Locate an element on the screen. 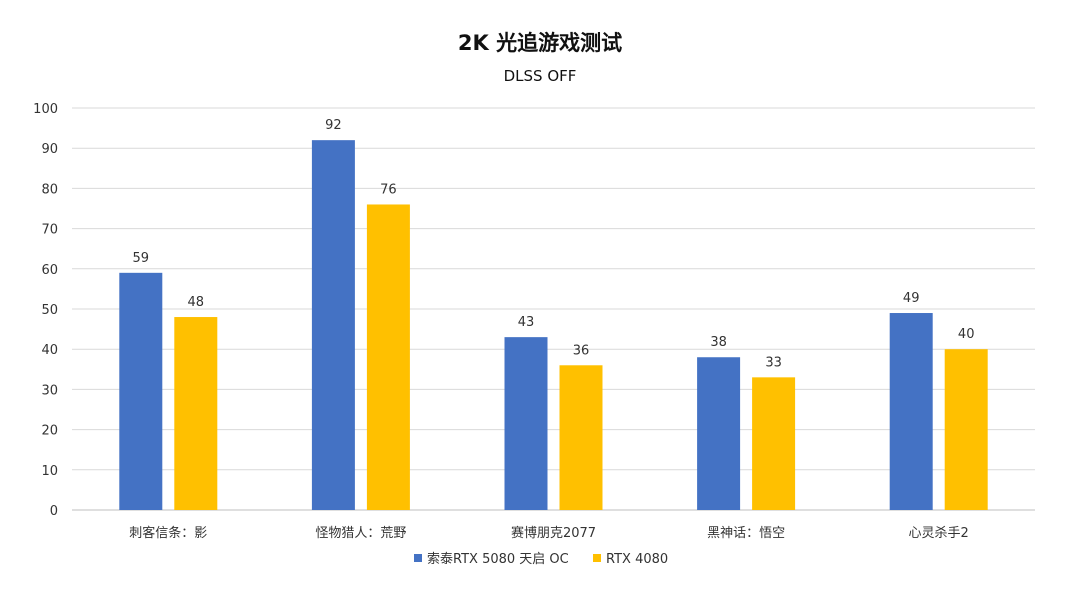 The width and height of the screenshot is (1080, 611). y-tick-label: 10 is located at coordinates (49, 471).